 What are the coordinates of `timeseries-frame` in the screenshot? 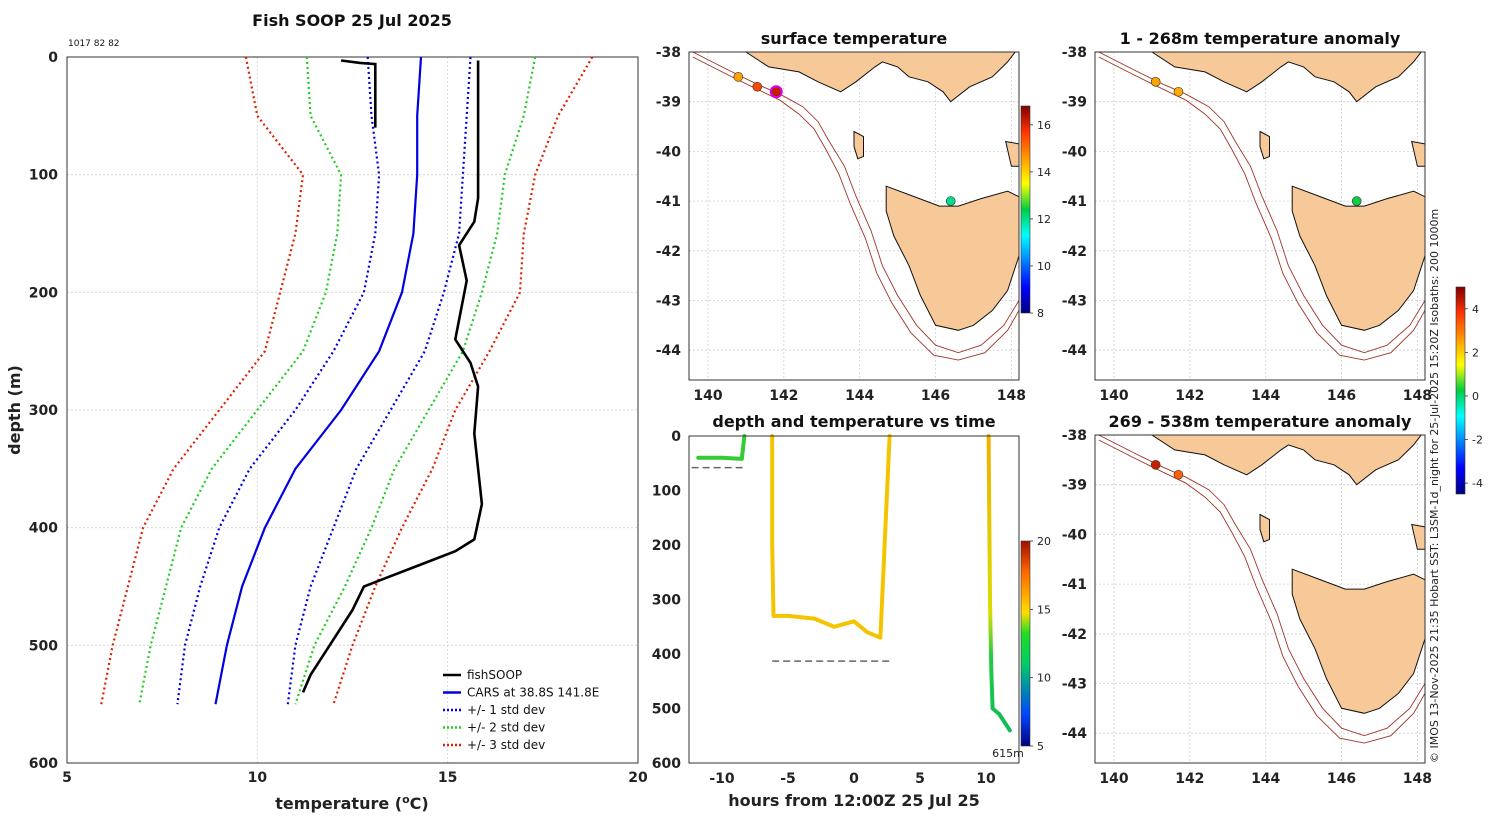 It's located at (854, 599).